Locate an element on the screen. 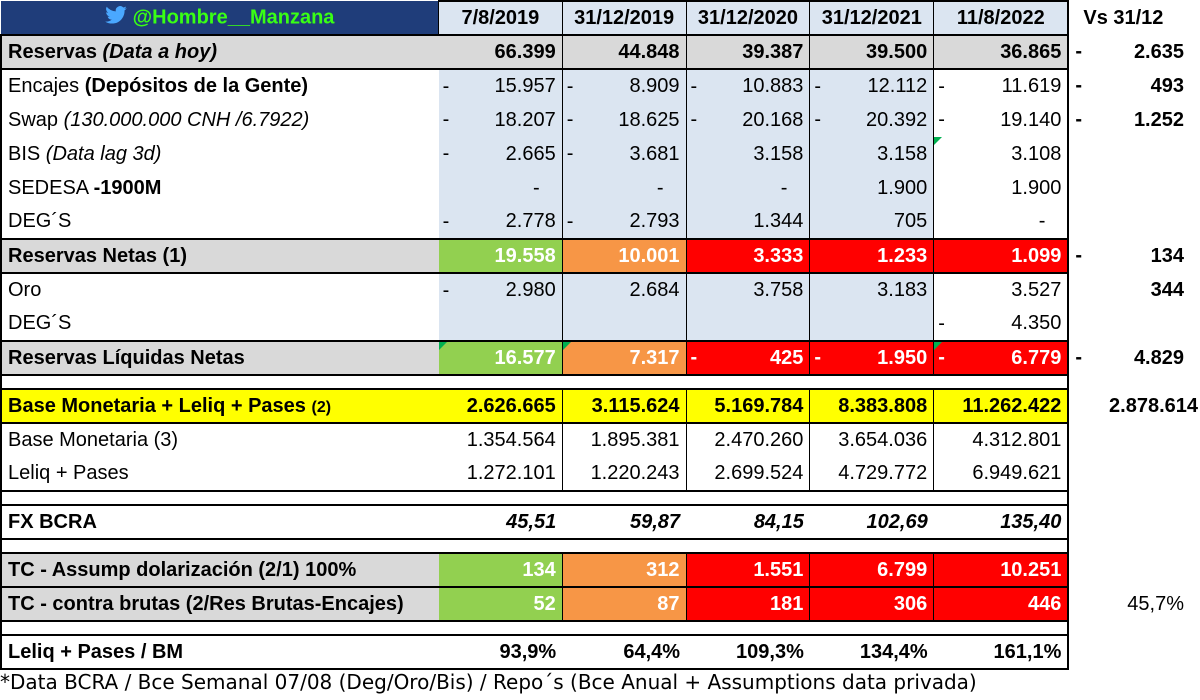  twitter-handle: @Hombre__Manzana is located at coordinates (220, 18).